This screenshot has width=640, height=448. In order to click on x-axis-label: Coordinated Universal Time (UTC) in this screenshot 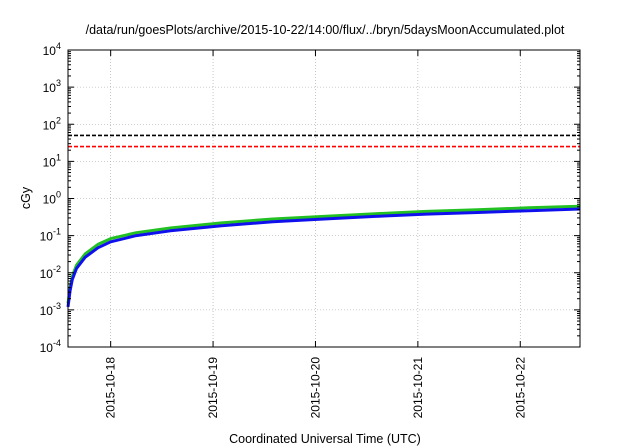, I will do `click(325, 439)`.